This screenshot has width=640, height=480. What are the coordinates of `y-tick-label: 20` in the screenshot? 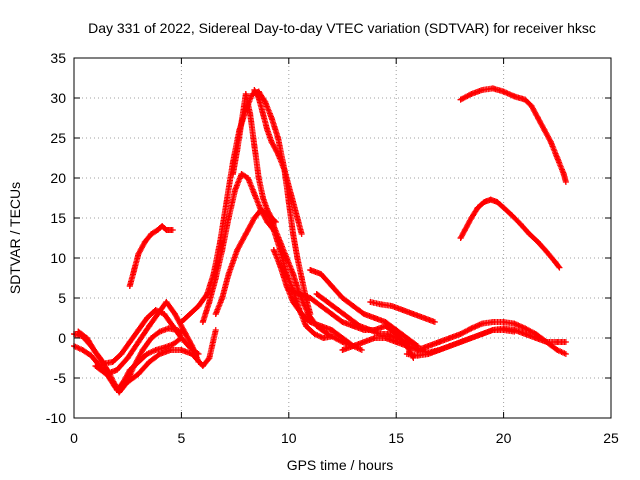 It's located at (58, 178).